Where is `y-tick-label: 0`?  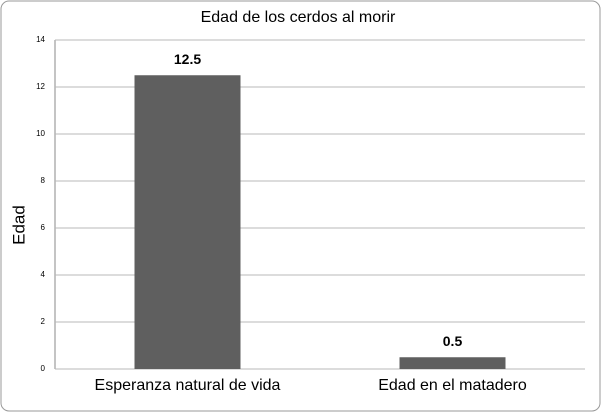 y-tick-label: 0 is located at coordinates (43, 368).